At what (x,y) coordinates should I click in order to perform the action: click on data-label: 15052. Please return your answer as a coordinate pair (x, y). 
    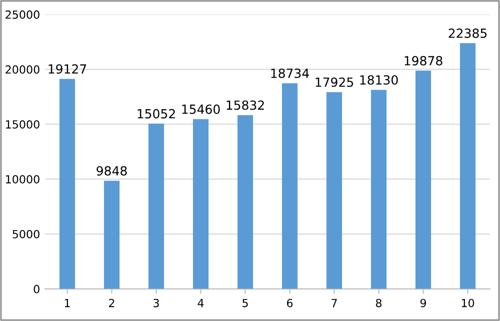
    Looking at the image, I should click on (156, 113).